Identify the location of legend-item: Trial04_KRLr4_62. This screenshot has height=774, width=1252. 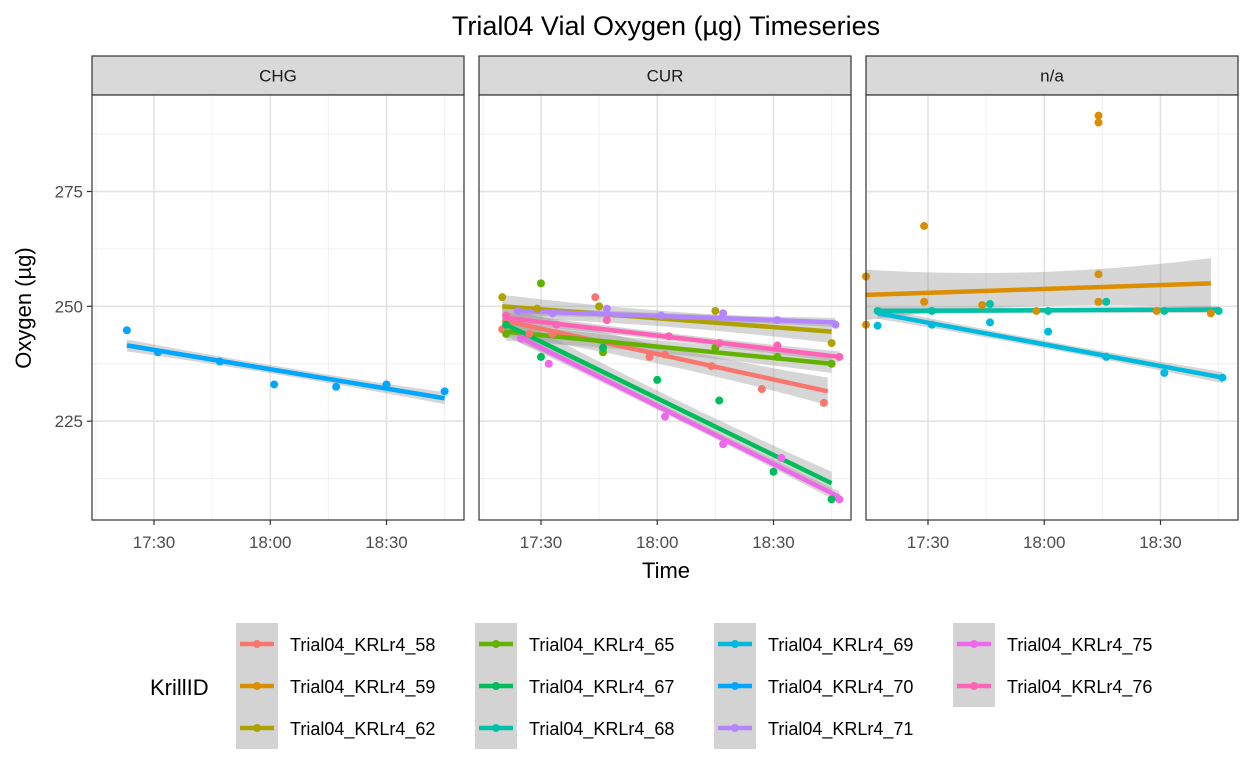
(335, 728).